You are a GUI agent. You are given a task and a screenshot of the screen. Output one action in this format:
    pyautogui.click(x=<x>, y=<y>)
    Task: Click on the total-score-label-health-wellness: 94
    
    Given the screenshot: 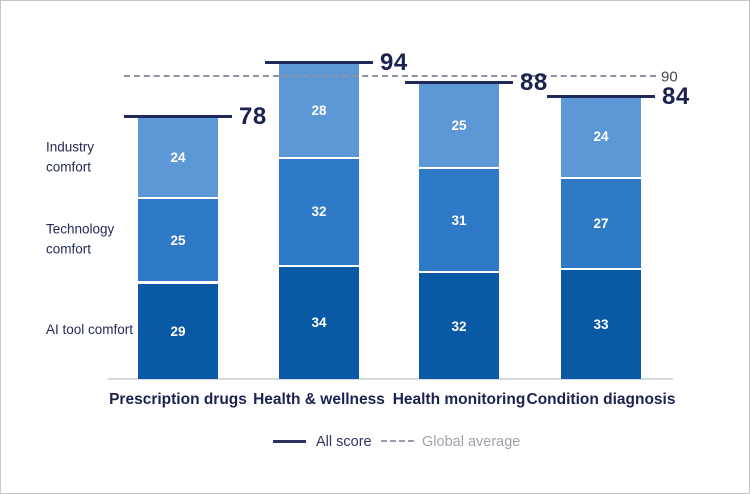 What is the action you would take?
    pyautogui.click(x=394, y=62)
    